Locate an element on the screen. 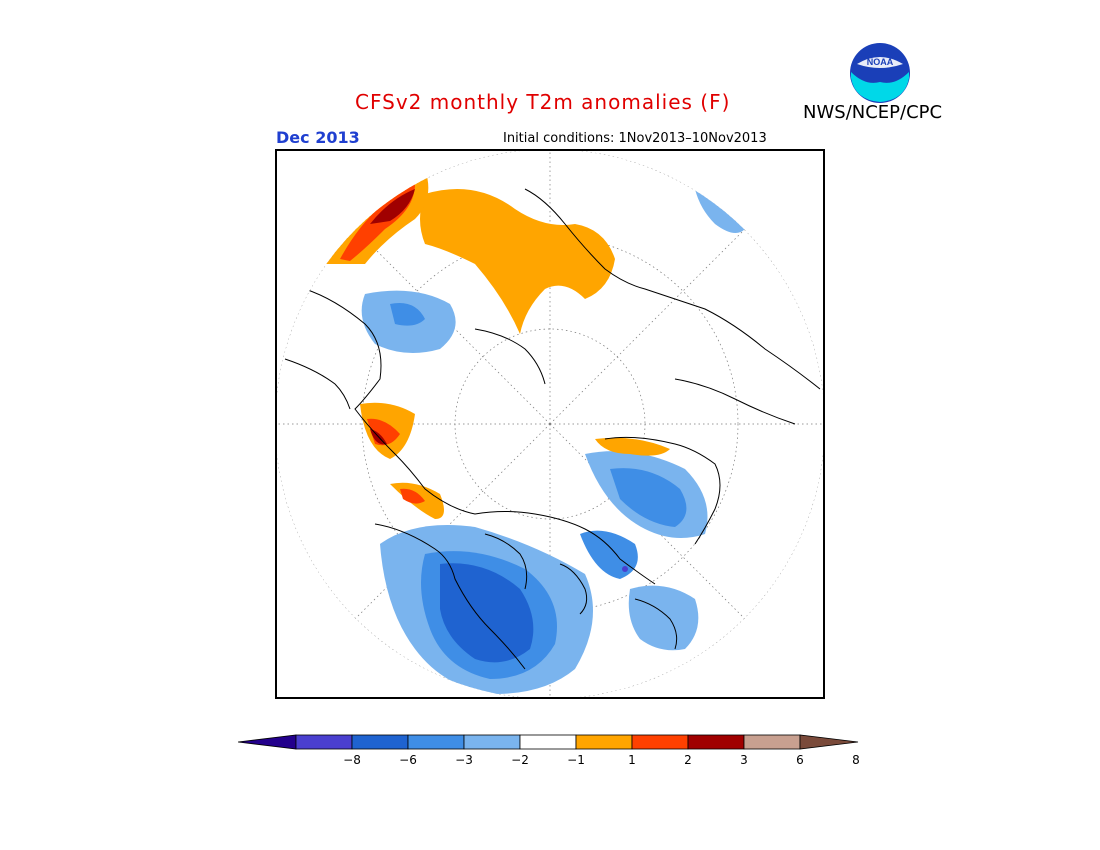 The width and height of the screenshot is (1100, 850). noaa-logo: NOAA is located at coordinates (880, 73).